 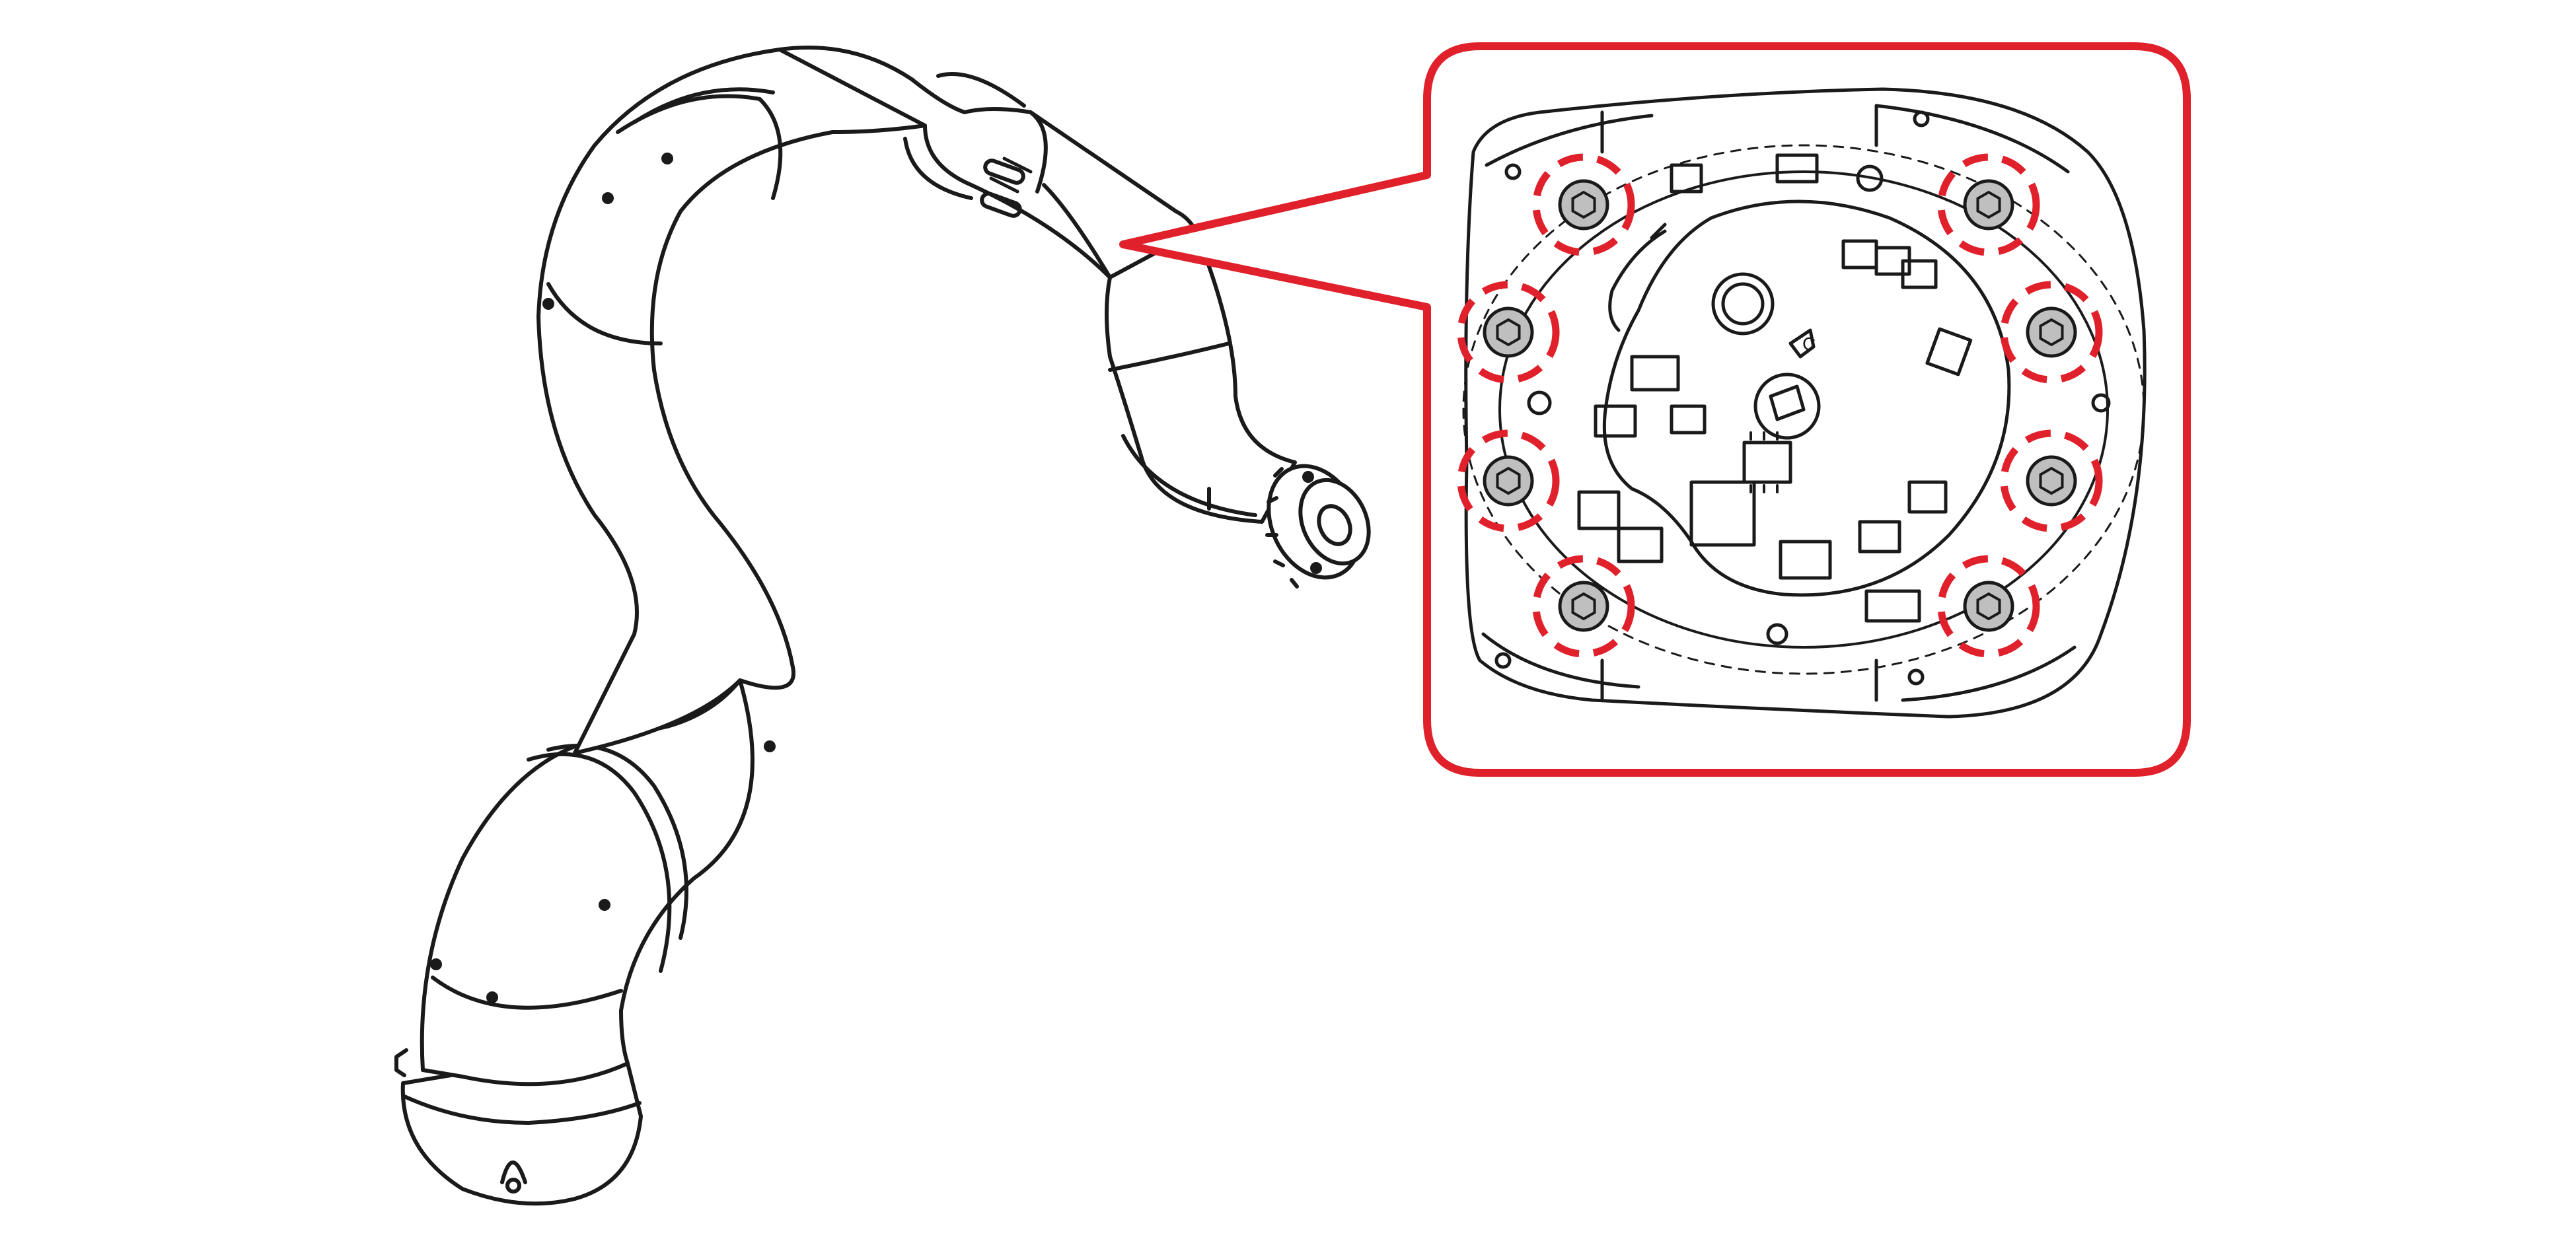 I want to click on arm-tool-flange, so click(x=1318, y=526).